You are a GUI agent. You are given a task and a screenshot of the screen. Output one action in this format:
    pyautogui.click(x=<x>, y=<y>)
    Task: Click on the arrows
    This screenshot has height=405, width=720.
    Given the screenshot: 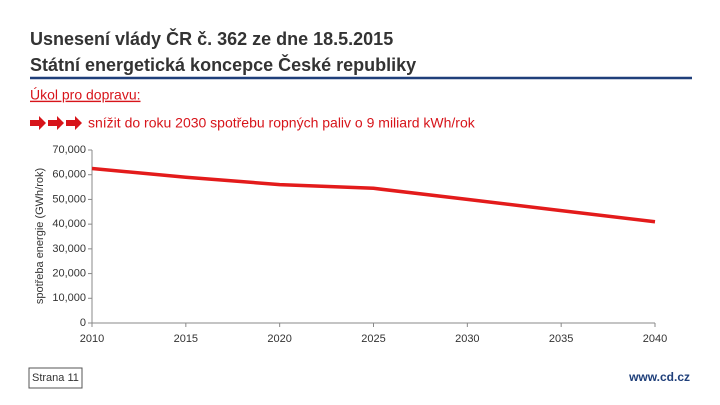 What is the action you would take?
    pyautogui.click(x=56, y=123)
    